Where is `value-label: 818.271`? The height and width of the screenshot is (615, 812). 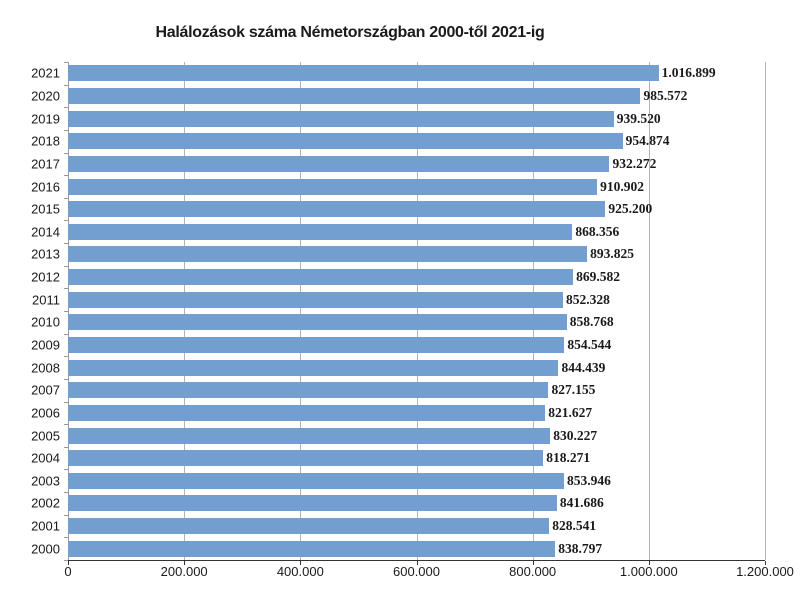
value-label: 818.271 is located at coordinates (568, 458).